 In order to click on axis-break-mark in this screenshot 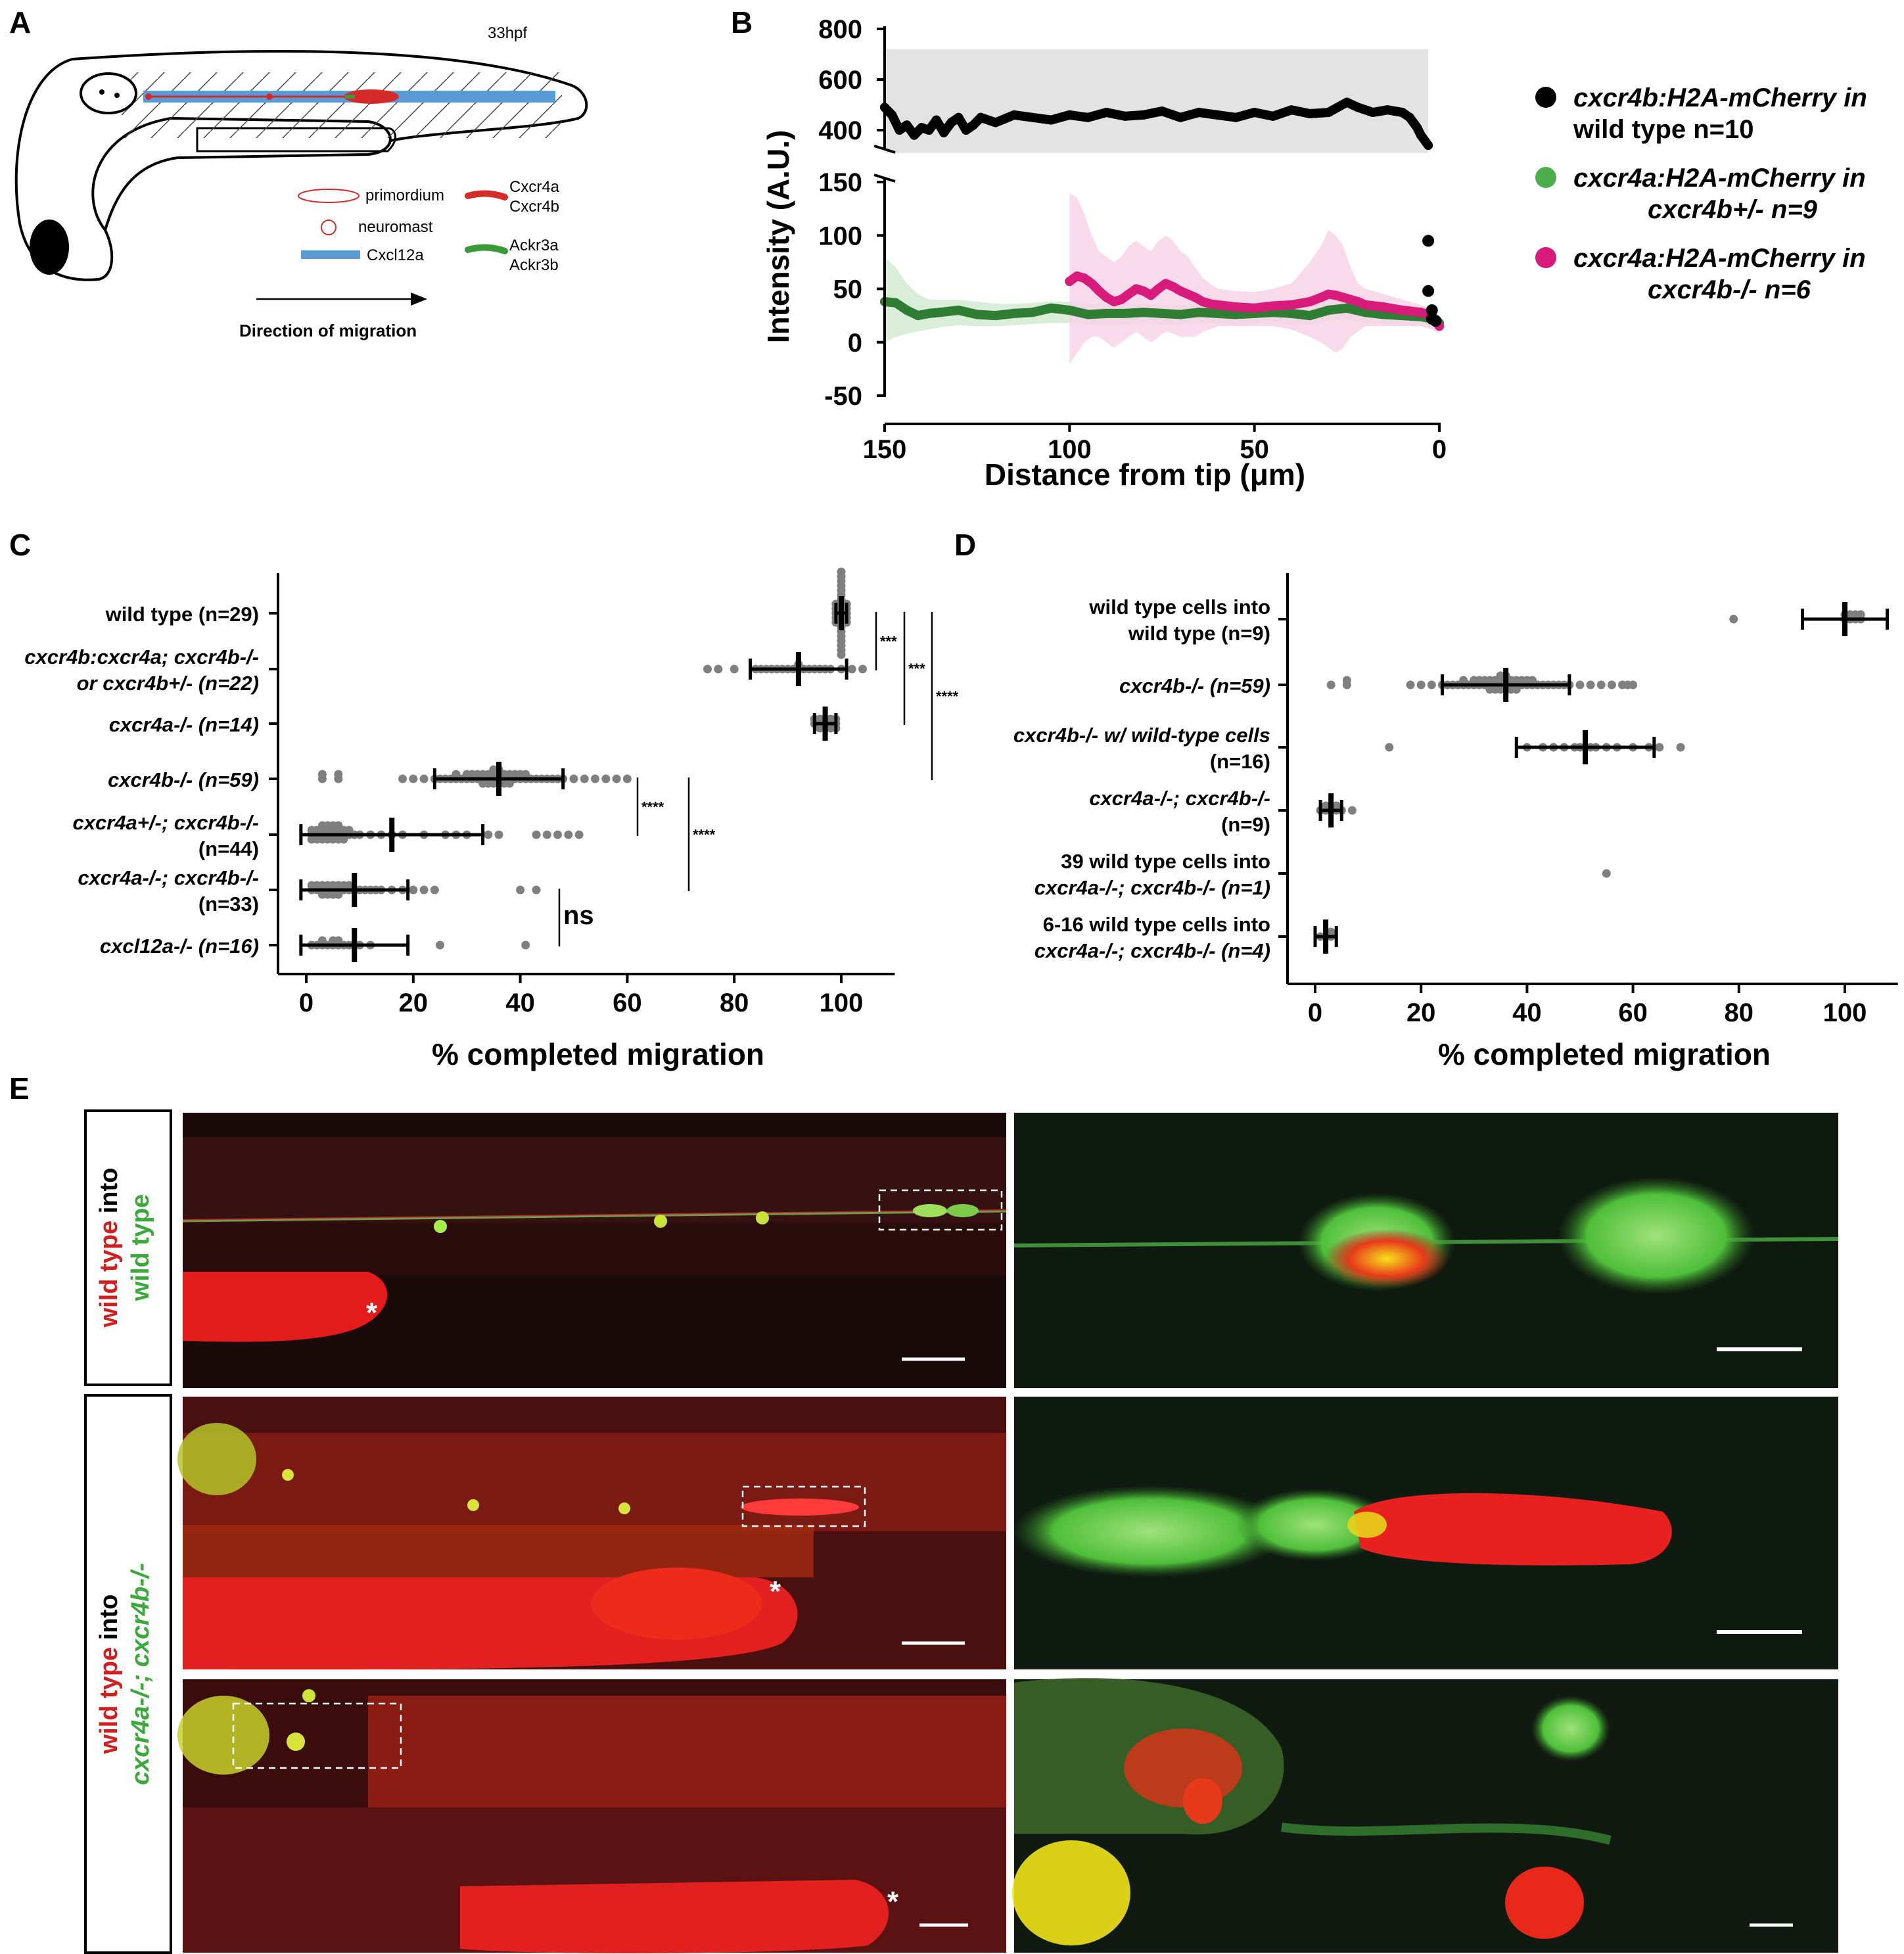, I will do `click(884, 149)`.